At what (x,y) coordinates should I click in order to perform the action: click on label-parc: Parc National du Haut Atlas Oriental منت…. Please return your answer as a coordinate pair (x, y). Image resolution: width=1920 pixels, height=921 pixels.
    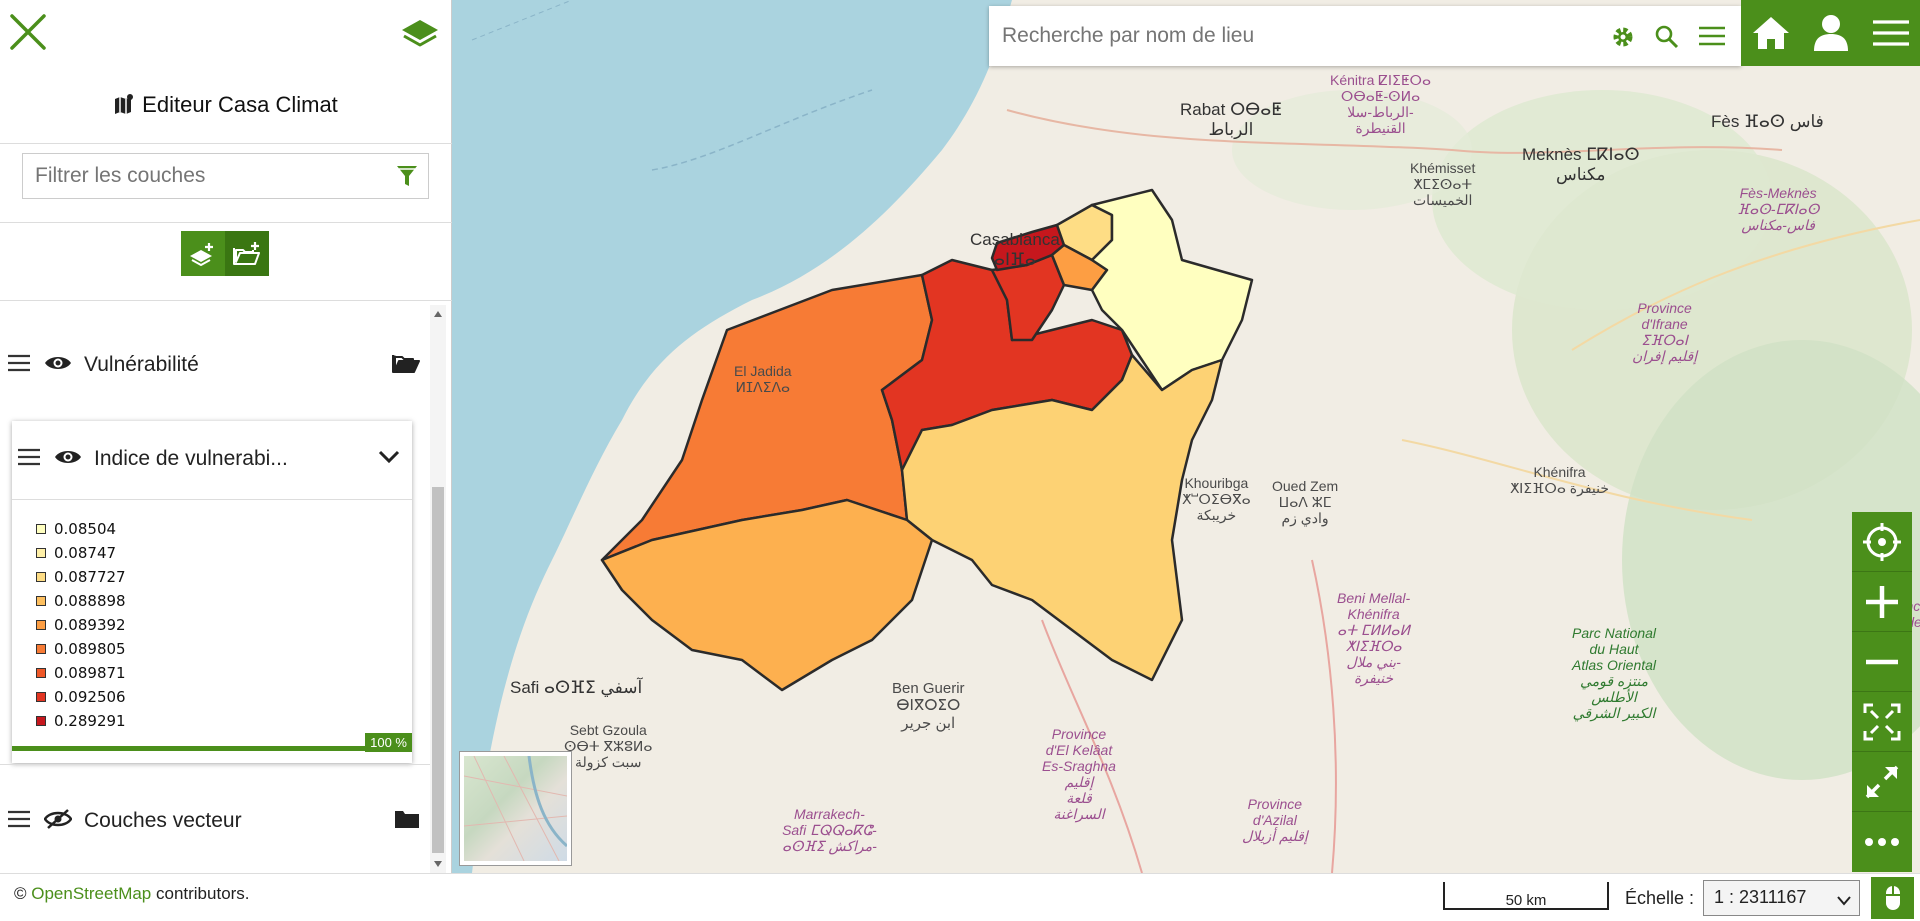
    Looking at the image, I should click on (1614, 673).